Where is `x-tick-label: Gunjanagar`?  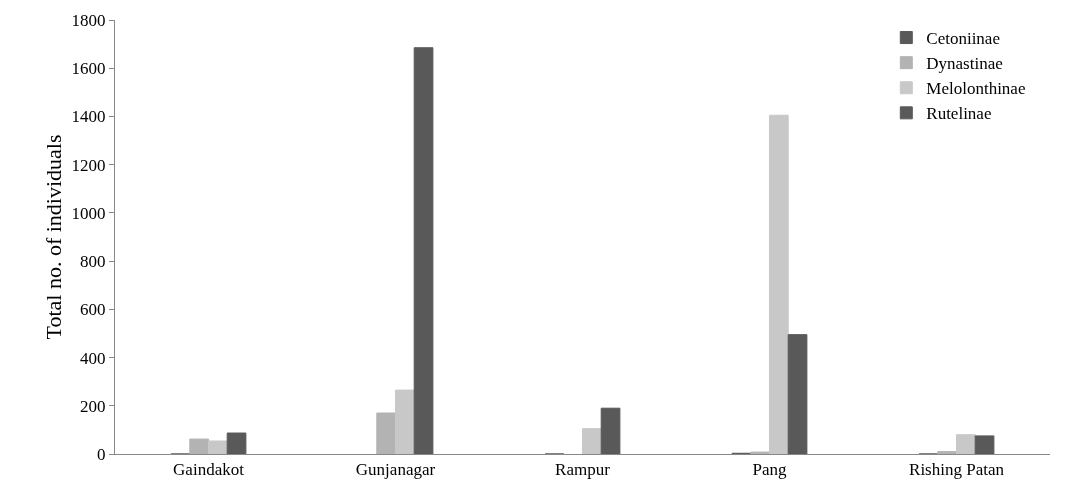 x-tick-label: Gunjanagar is located at coordinates (395, 470).